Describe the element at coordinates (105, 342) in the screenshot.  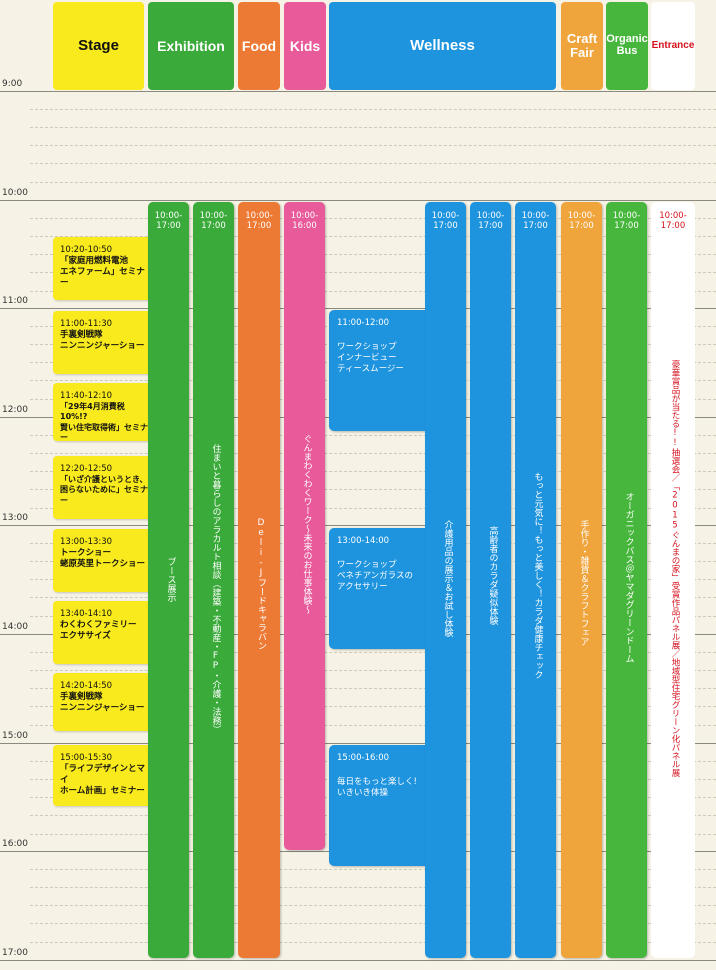
I see `stage-event: 11:00-11:30 手裏剣戦隊 ニンニンジャーショー` at that location.